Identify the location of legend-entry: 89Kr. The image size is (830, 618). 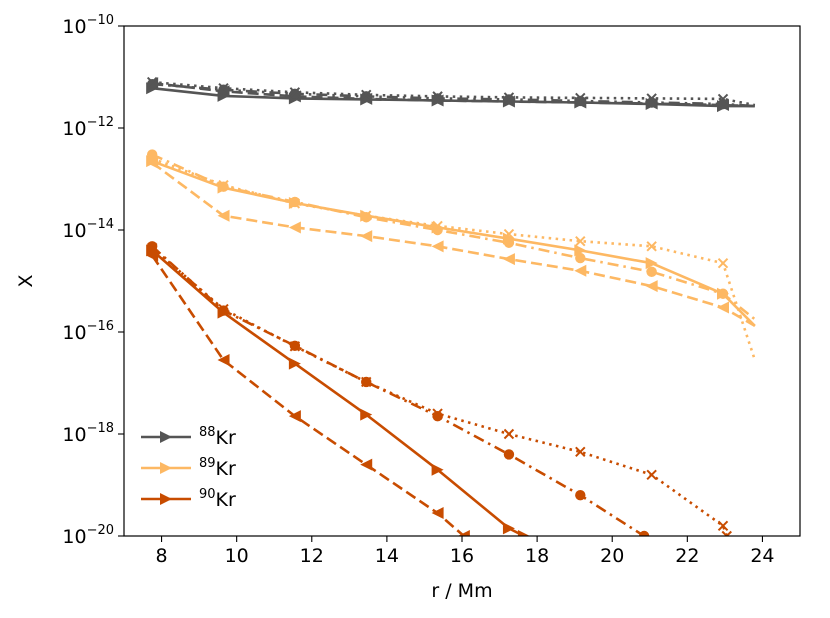
(188, 468).